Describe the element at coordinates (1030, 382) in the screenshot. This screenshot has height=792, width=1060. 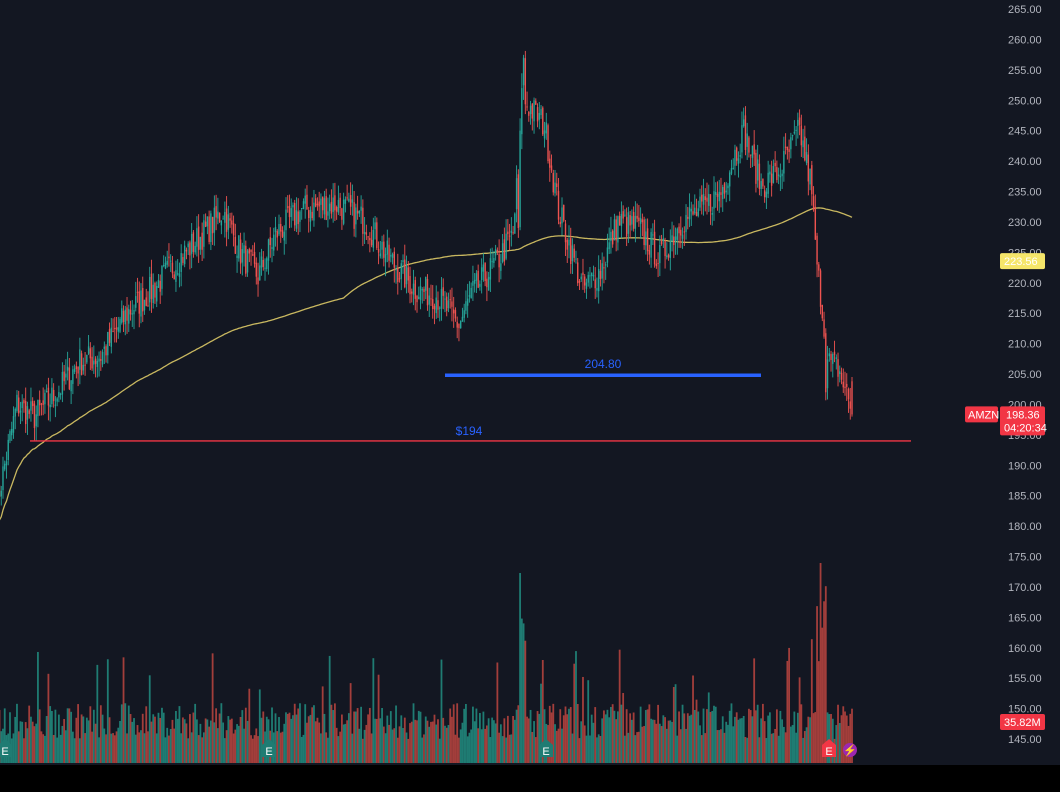
I see `price-axis-background` at that location.